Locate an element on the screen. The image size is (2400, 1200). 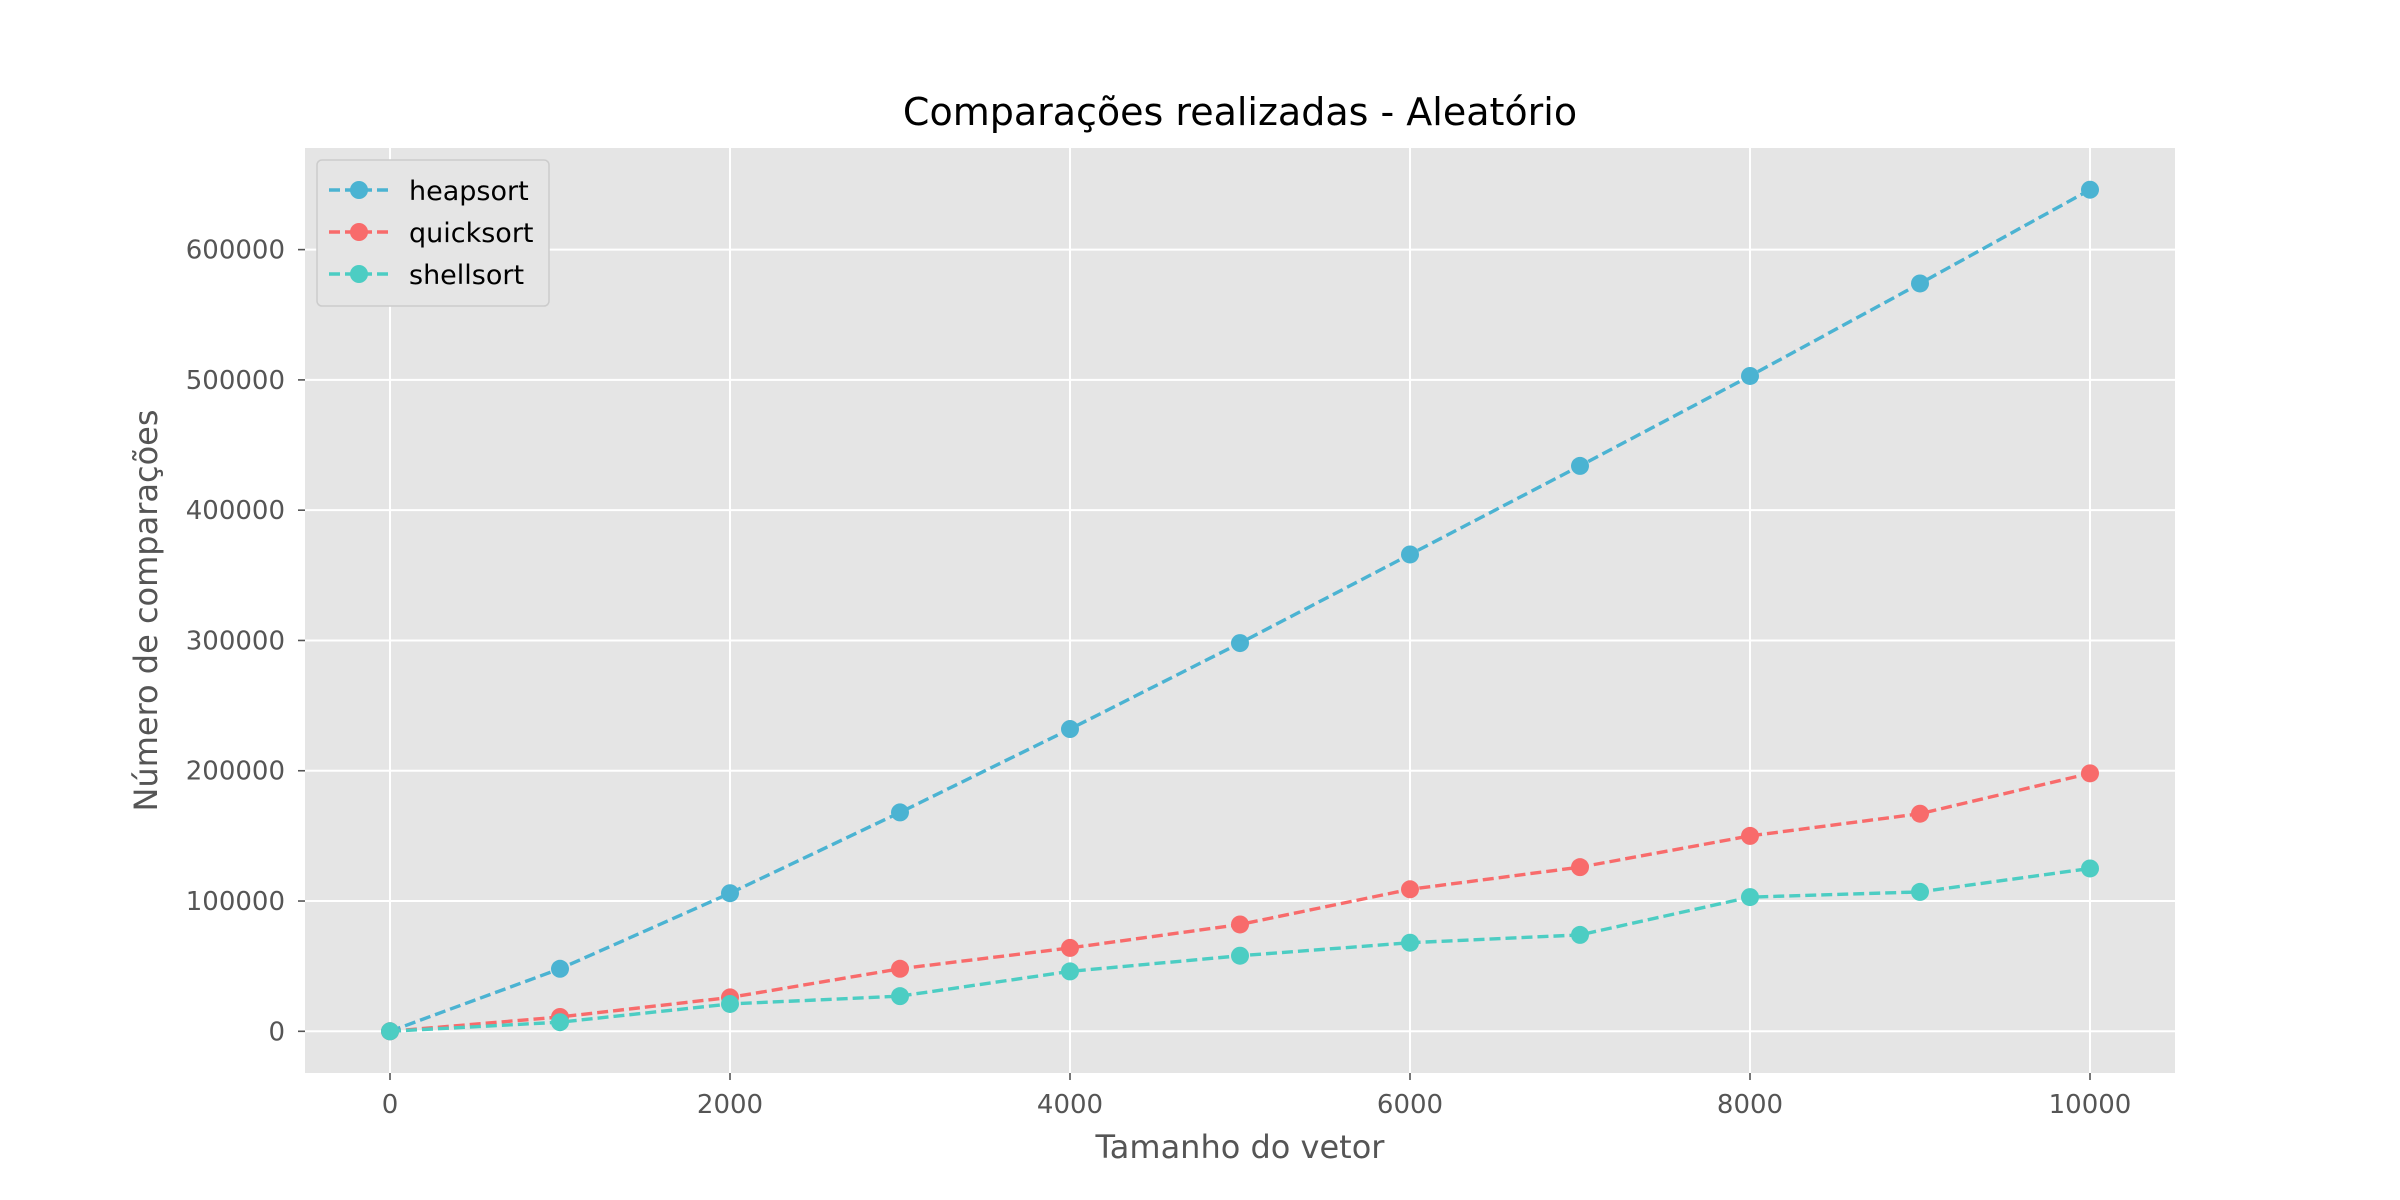
x-tick-label: 10000 is located at coordinates (2090, 1105).